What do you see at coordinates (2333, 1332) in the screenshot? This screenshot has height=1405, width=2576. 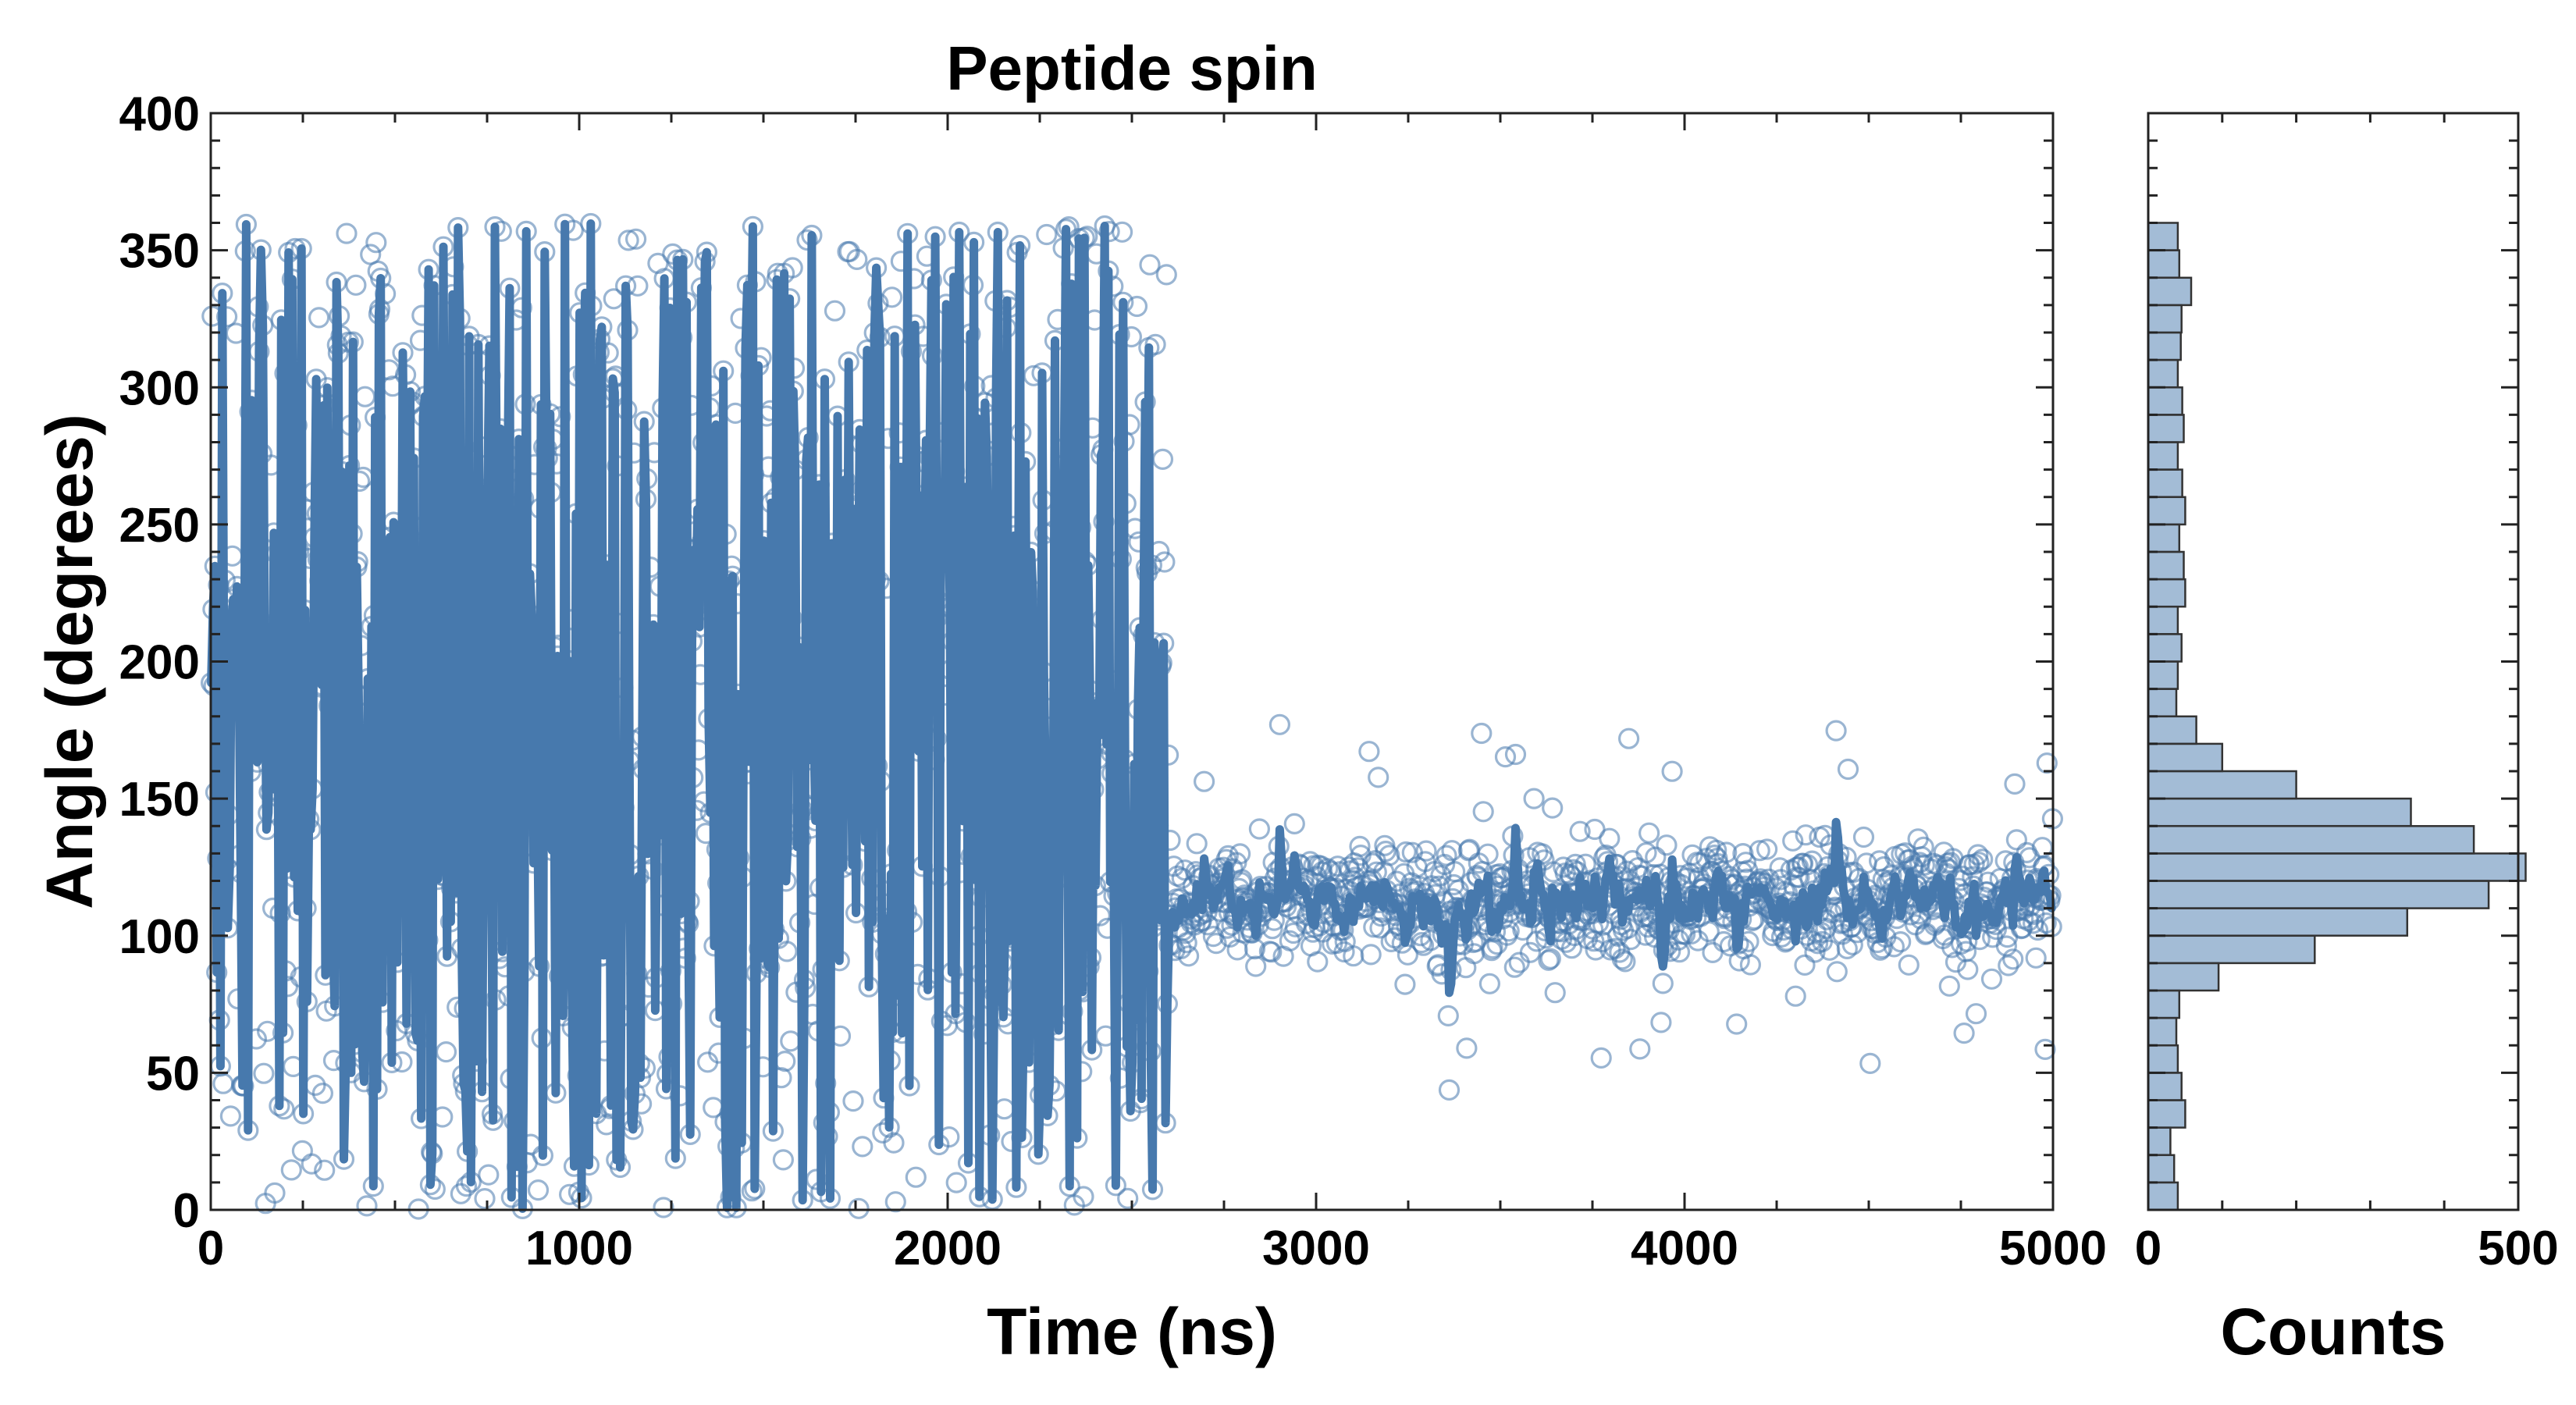 I see `histogram-x-axis-label: Counts` at bounding box center [2333, 1332].